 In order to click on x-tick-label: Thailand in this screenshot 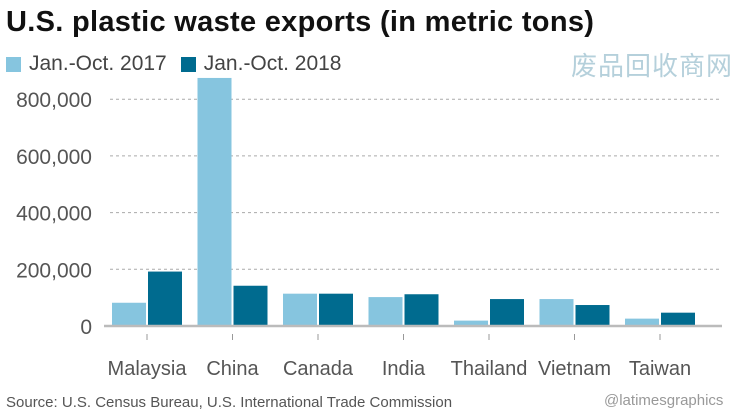, I will do `click(489, 369)`.